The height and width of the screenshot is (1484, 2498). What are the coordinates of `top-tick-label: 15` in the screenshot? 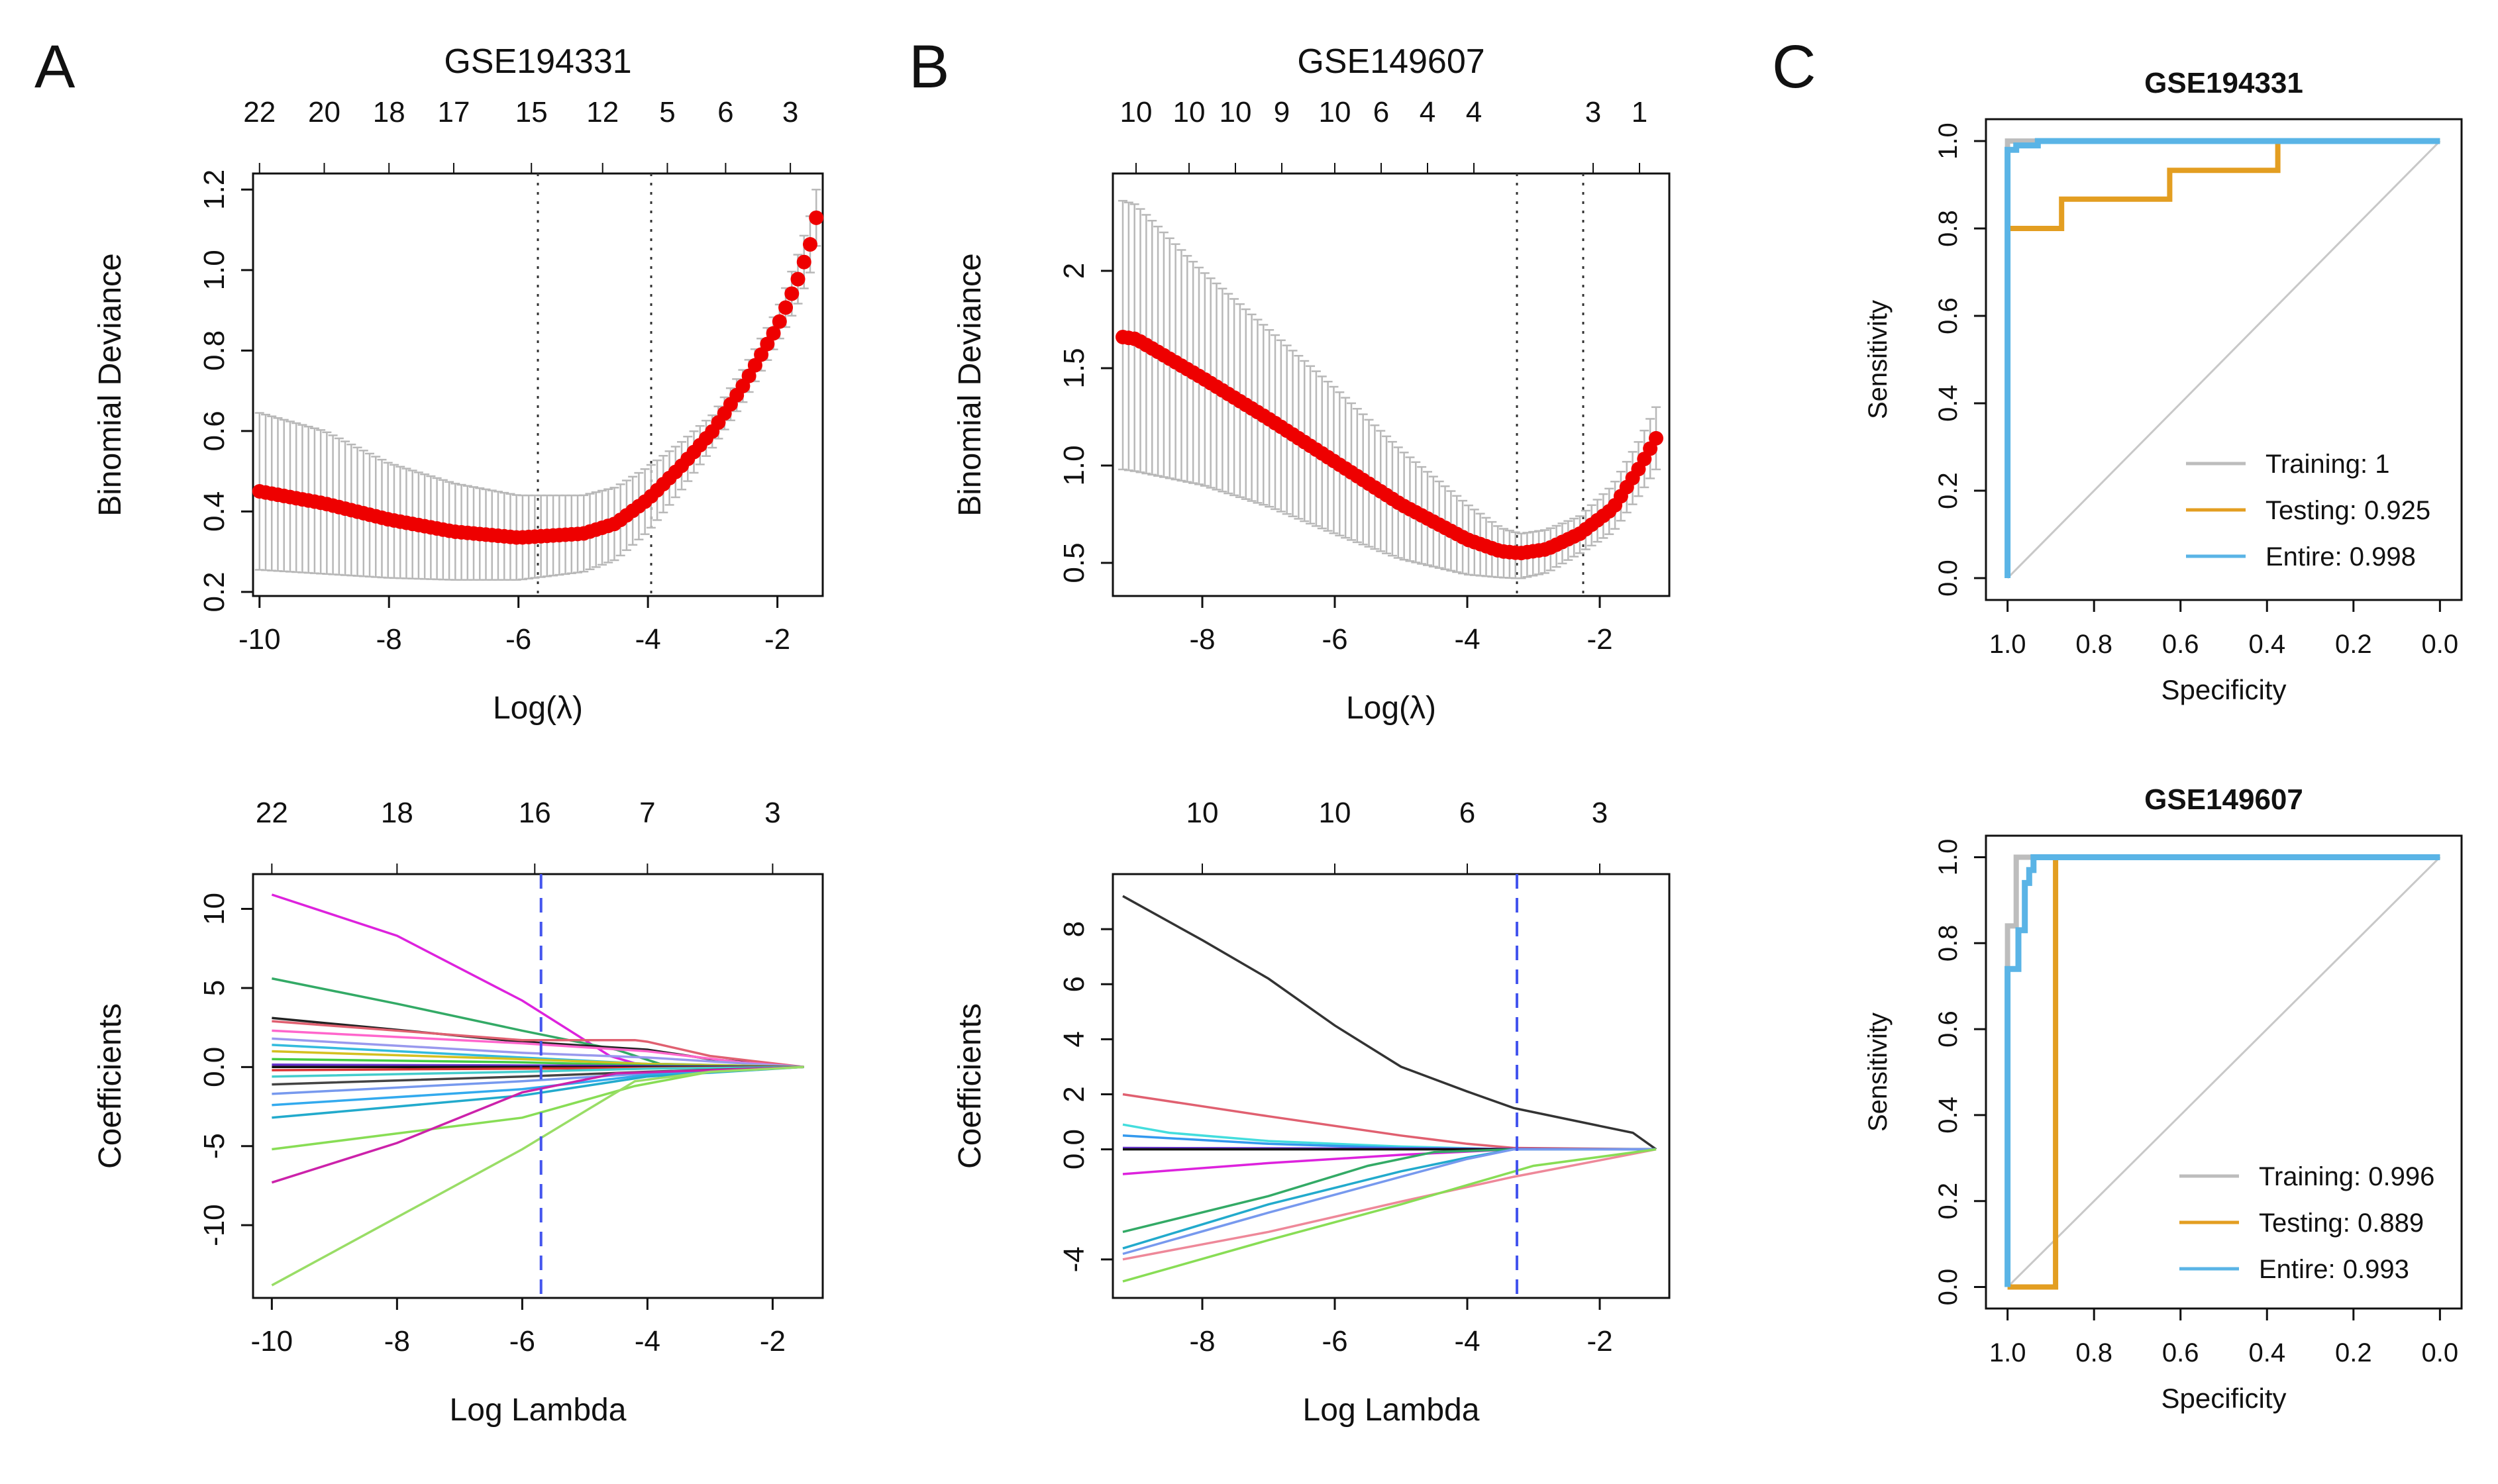 It's located at (531, 112).